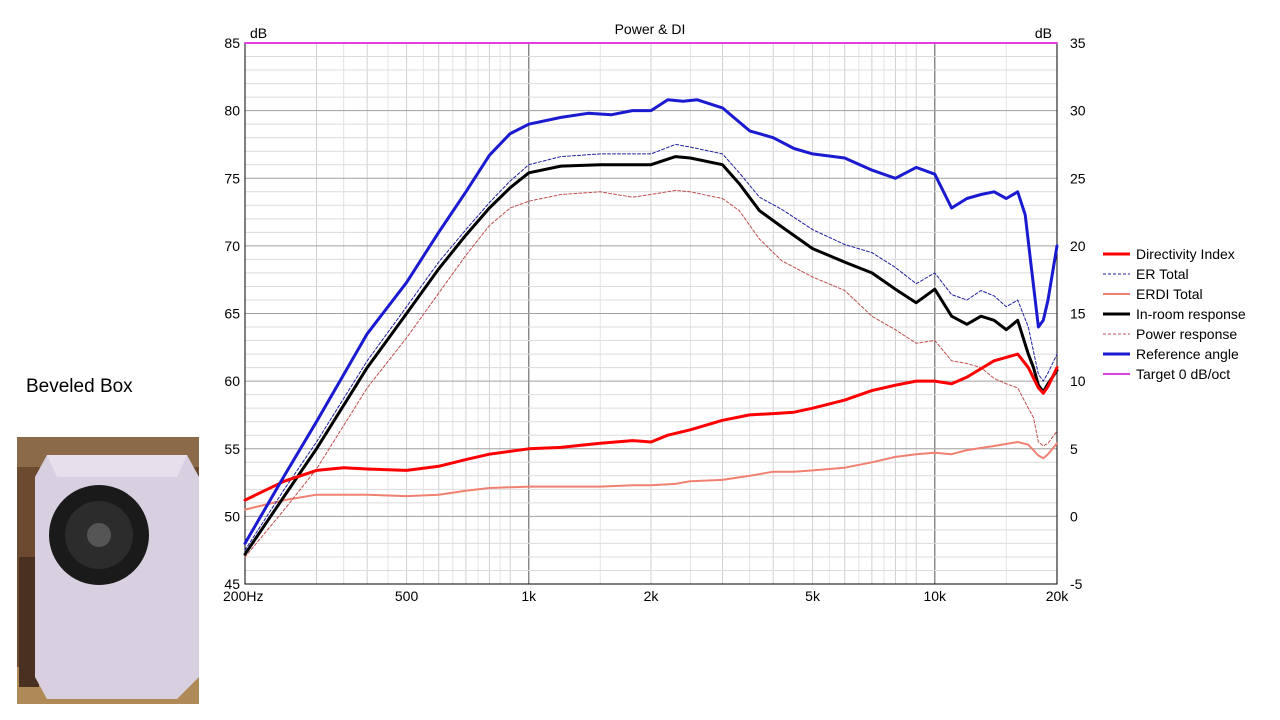 The width and height of the screenshot is (1280, 720). Describe the element at coordinates (232, 111) in the screenshot. I see `y-left-tick-label: 80` at that location.